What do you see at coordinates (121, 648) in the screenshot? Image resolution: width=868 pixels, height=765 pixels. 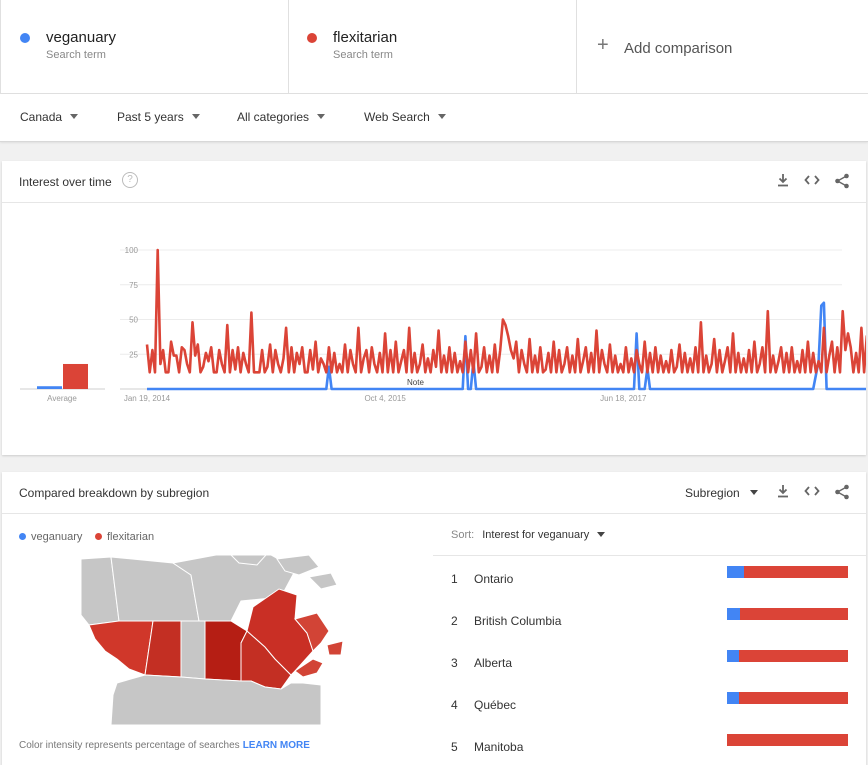 I see `map-region-british-columbia` at bounding box center [121, 648].